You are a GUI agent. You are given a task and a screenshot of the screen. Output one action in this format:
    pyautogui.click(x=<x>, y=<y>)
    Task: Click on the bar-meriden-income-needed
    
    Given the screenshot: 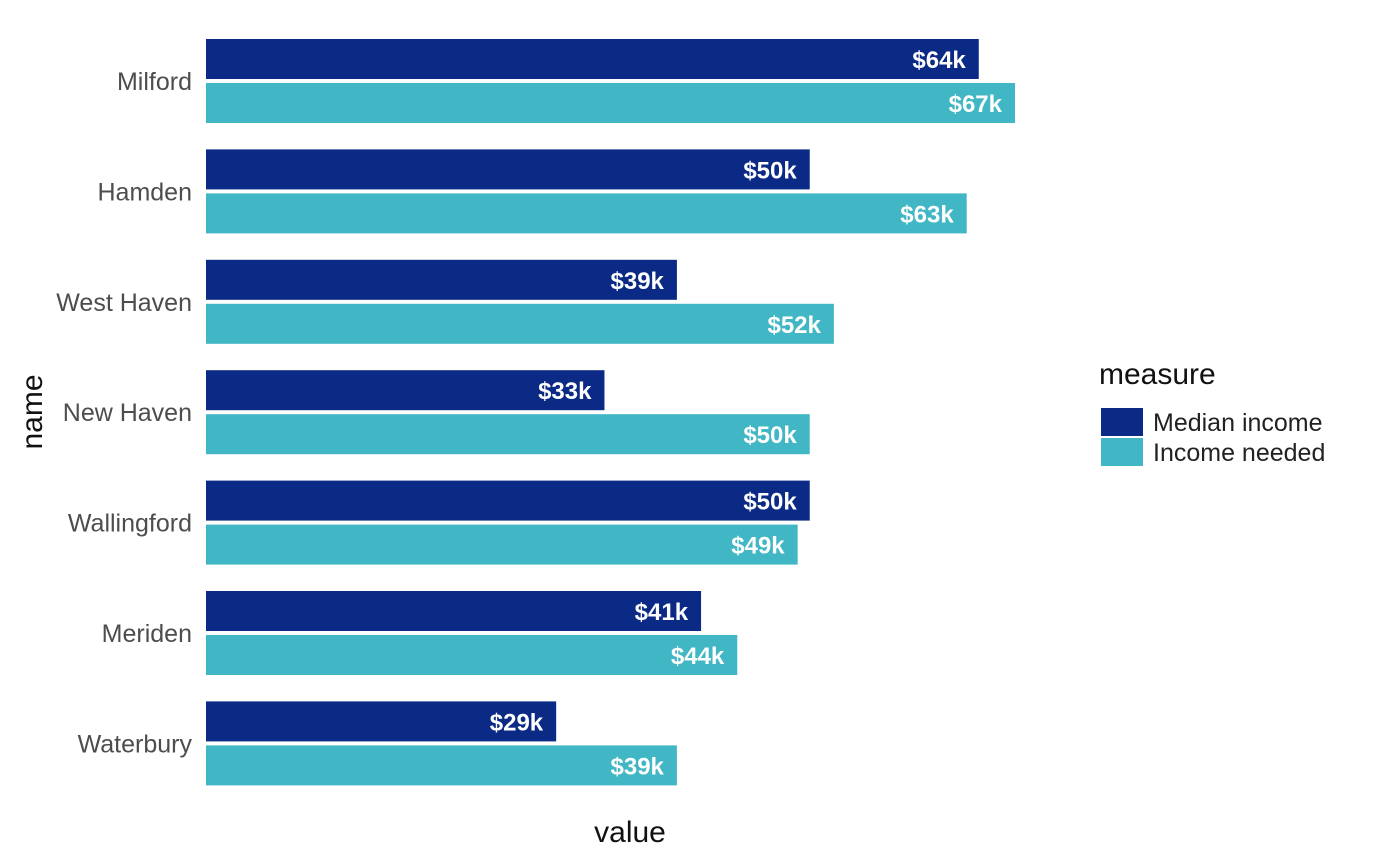 What is the action you would take?
    pyautogui.click(x=472, y=655)
    